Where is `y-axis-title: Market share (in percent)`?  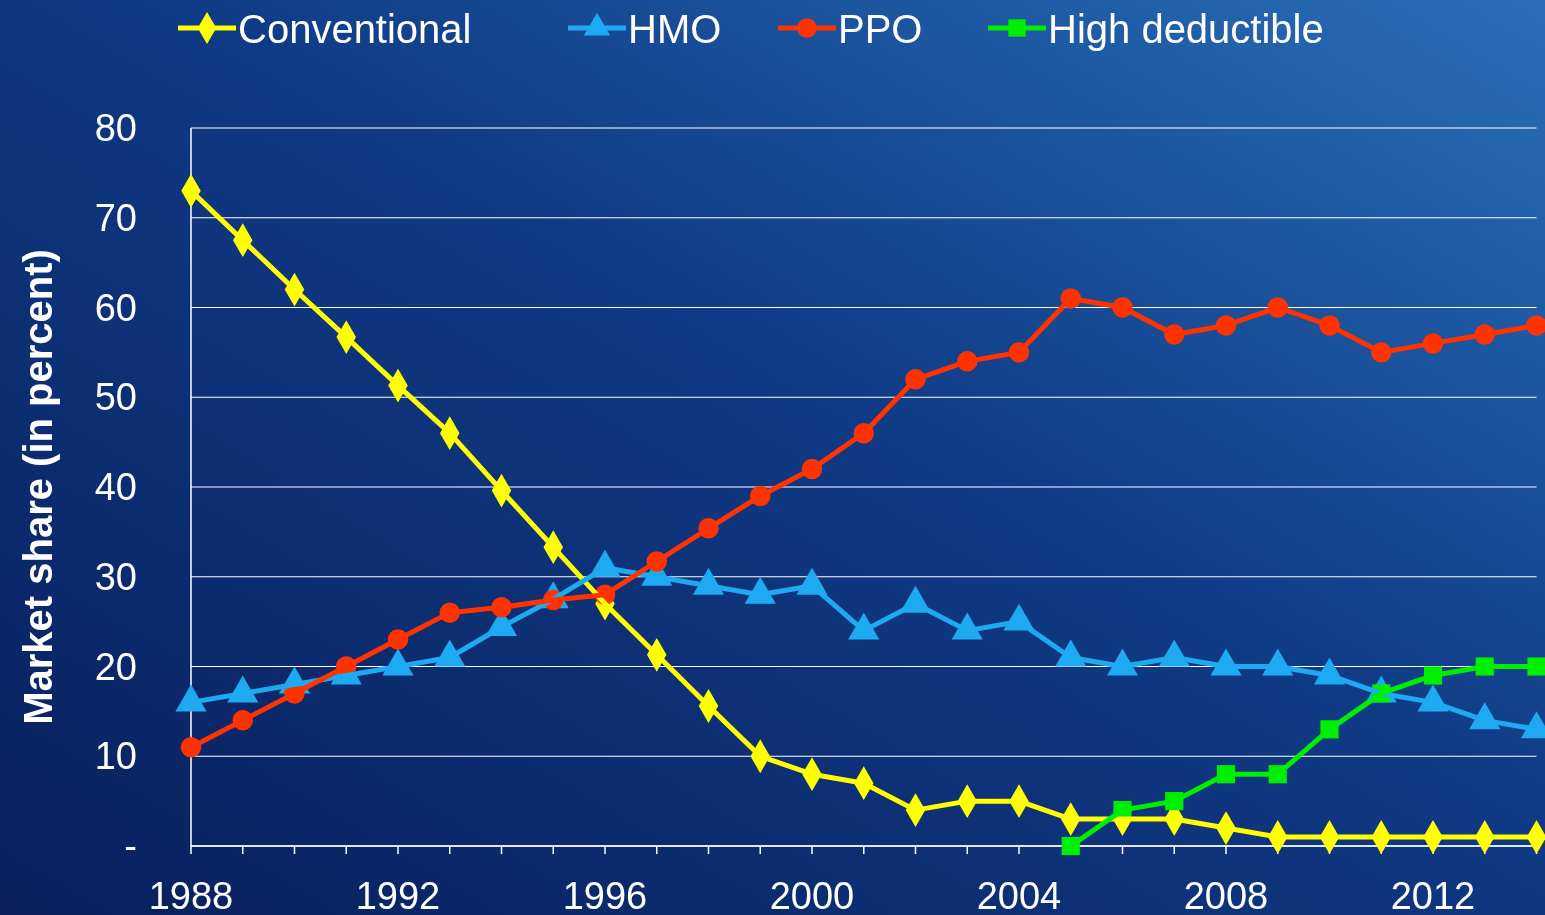 y-axis-title: Market share (in percent) is located at coordinates (38, 487).